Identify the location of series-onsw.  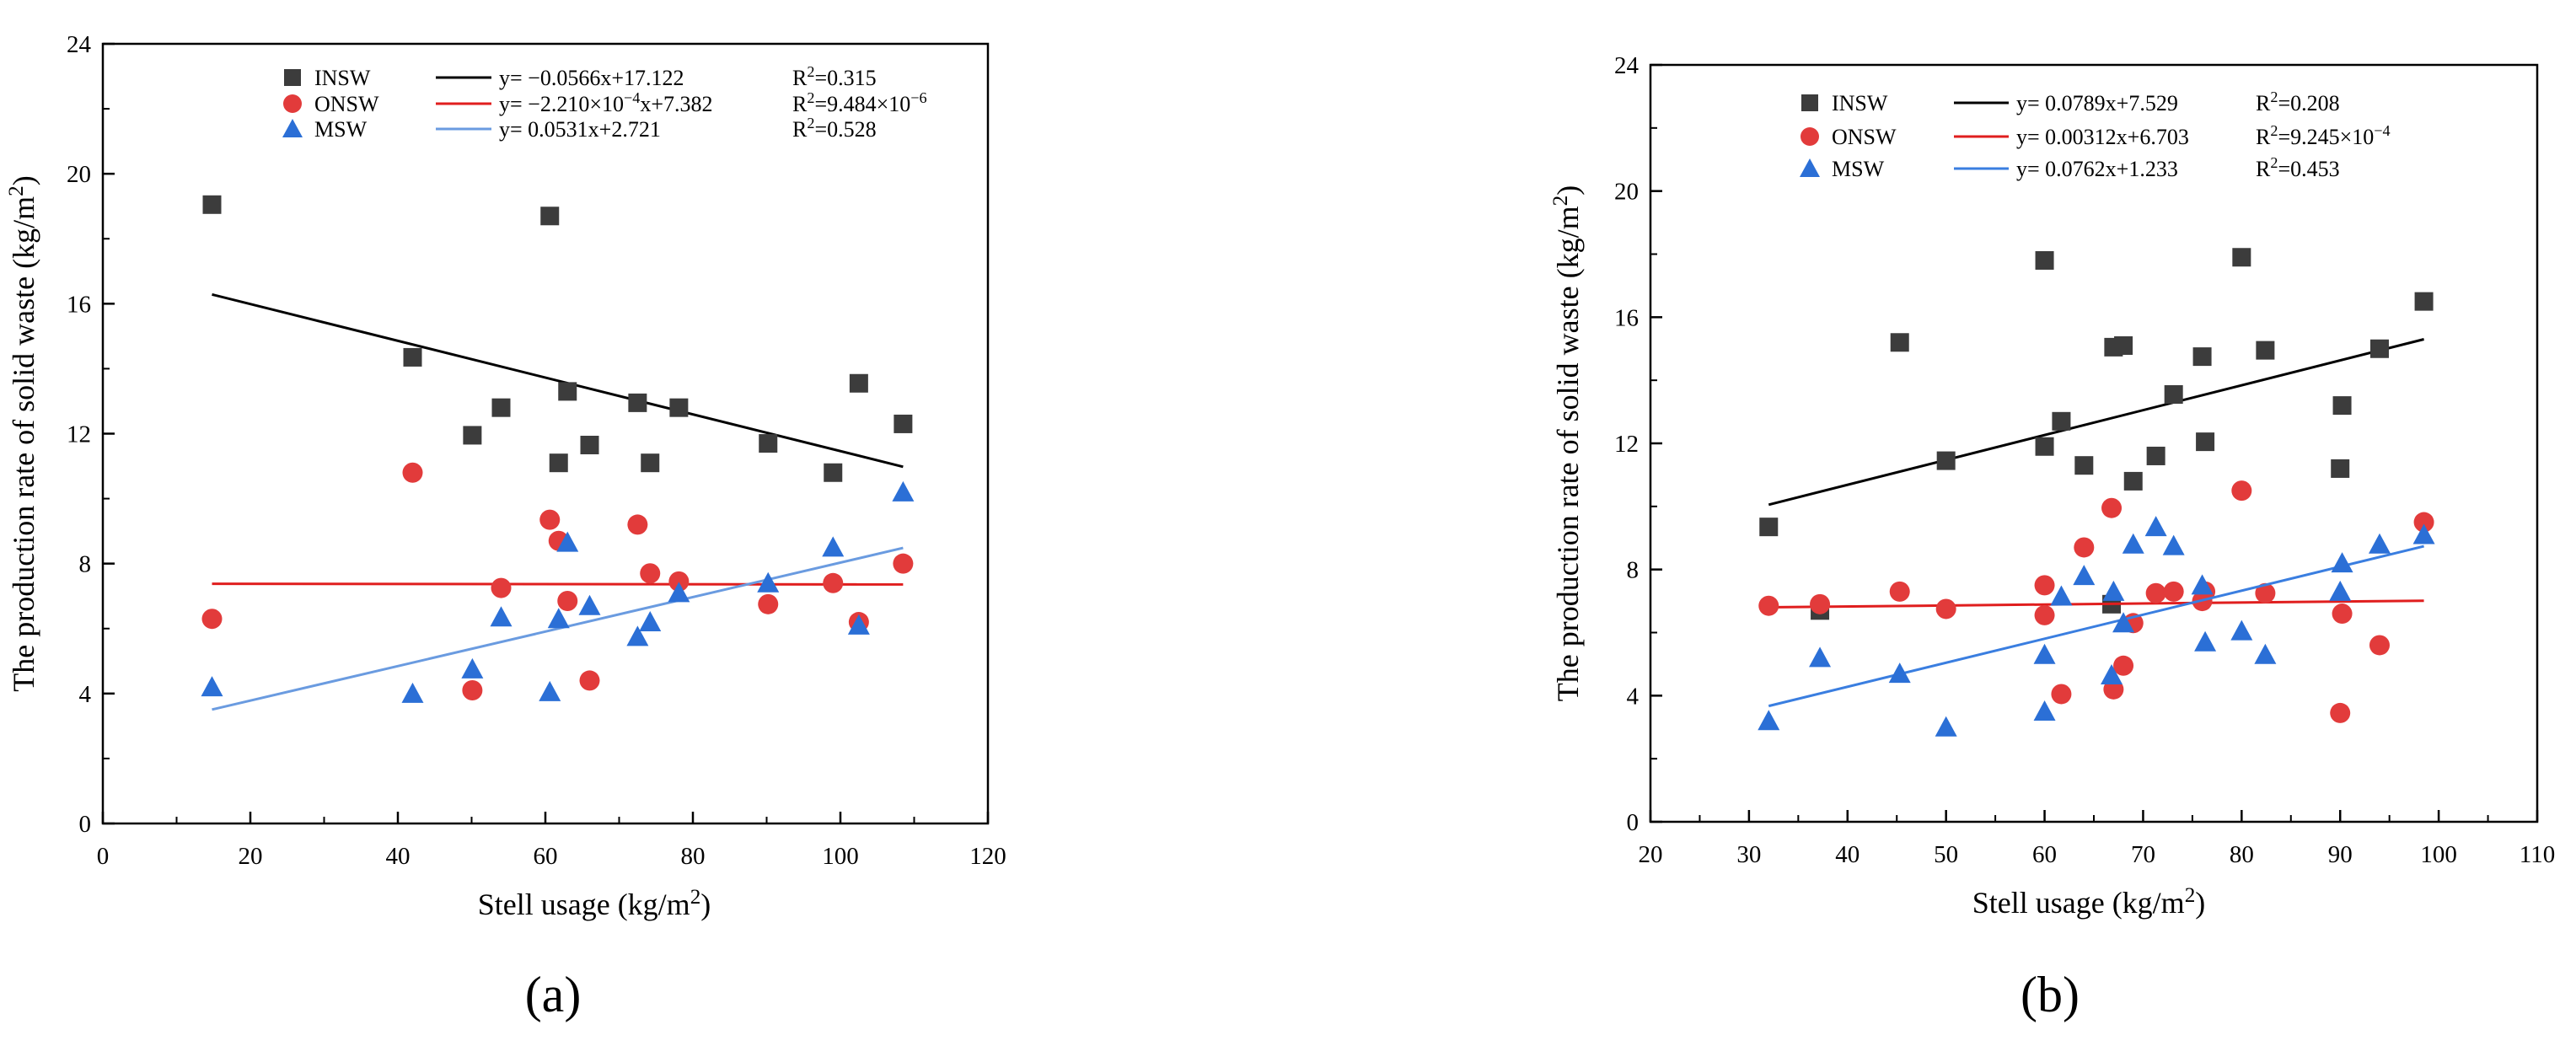
(557, 581).